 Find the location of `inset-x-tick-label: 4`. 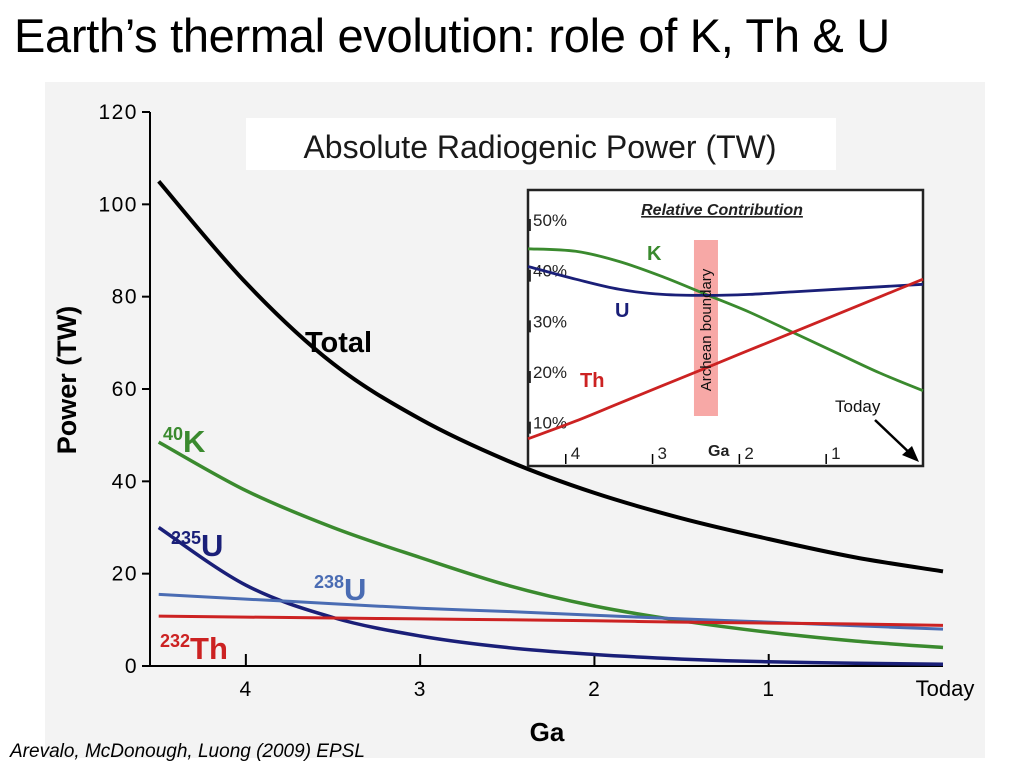

inset-x-tick-label: 4 is located at coordinates (575, 453).